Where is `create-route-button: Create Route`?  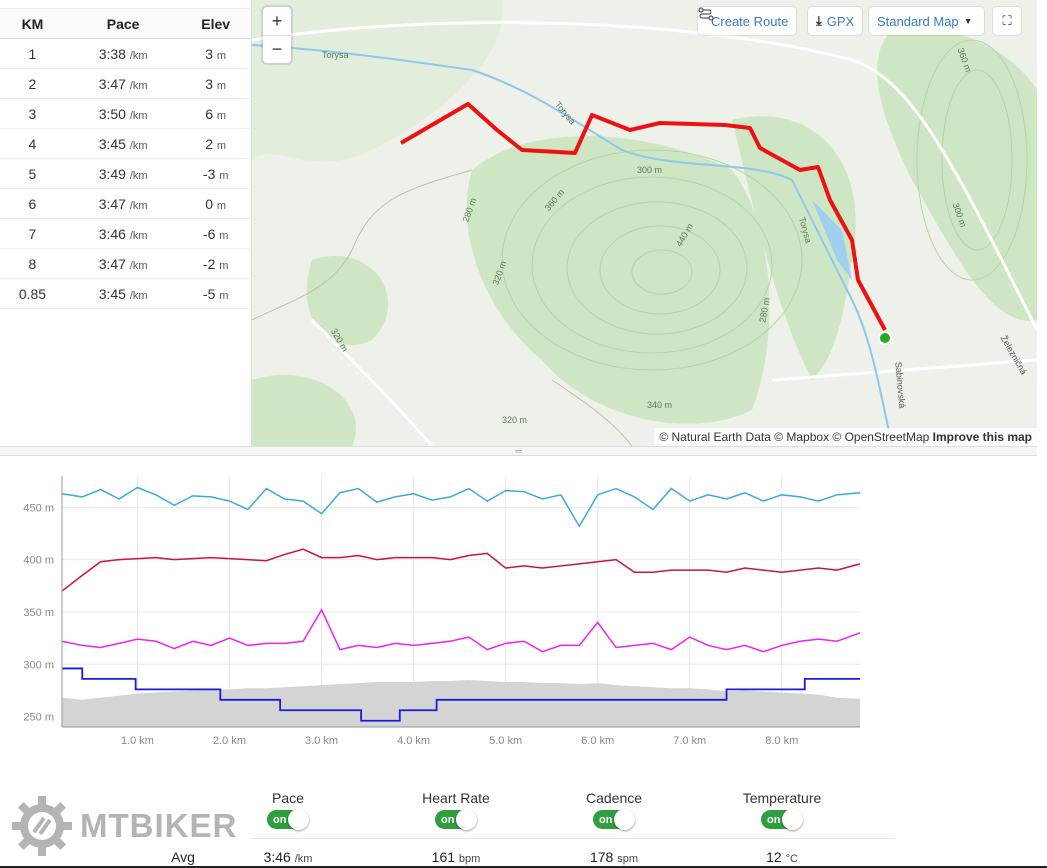 create-route-button: Create Route is located at coordinates (747, 21).